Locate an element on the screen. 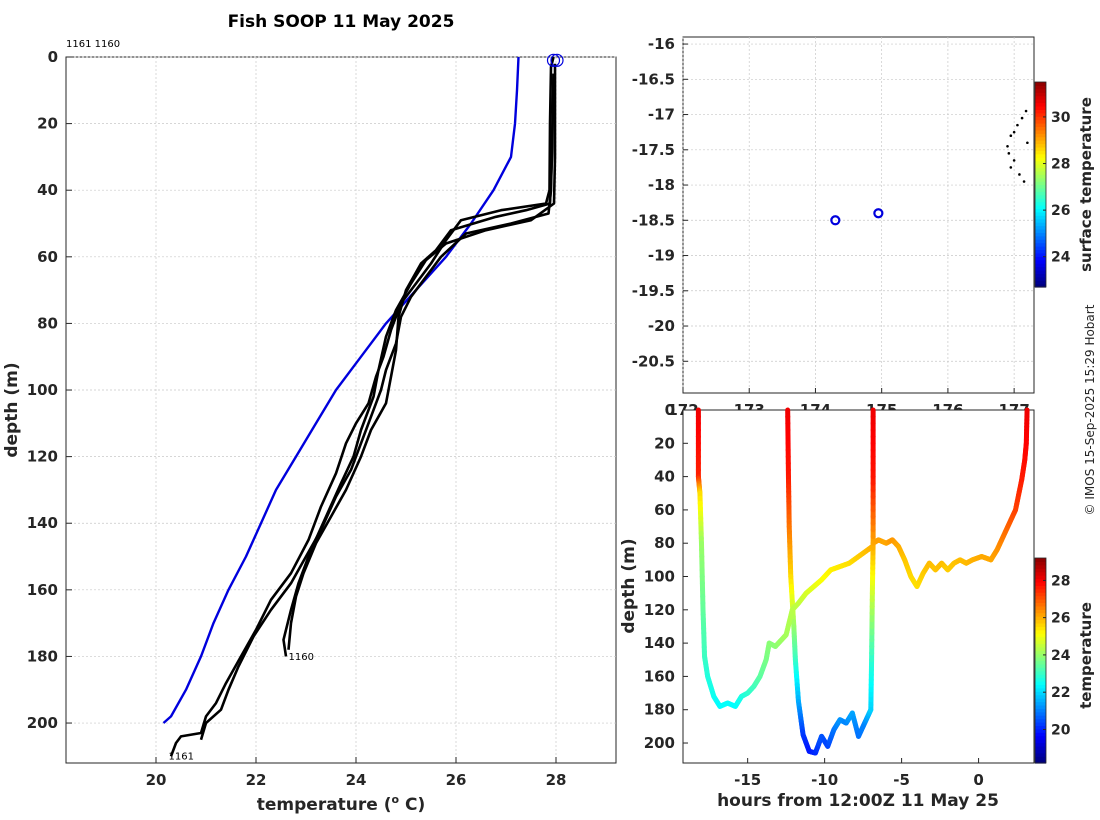  profile-annotation: 1161 is located at coordinates (181, 757).